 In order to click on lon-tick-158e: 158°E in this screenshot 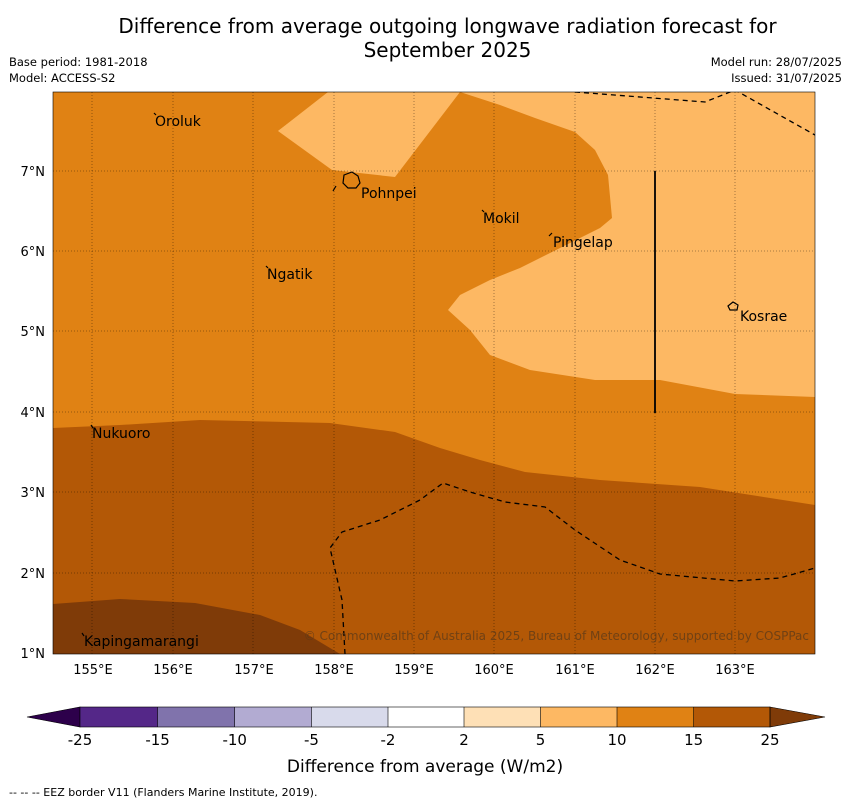, I will do `click(334, 670)`.